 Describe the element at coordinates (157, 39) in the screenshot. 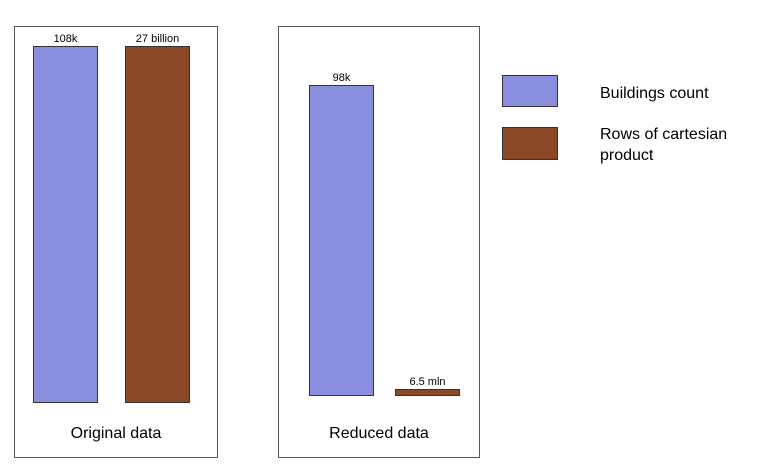

I see `bar-label-original-cartesian: 27 billion` at that location.